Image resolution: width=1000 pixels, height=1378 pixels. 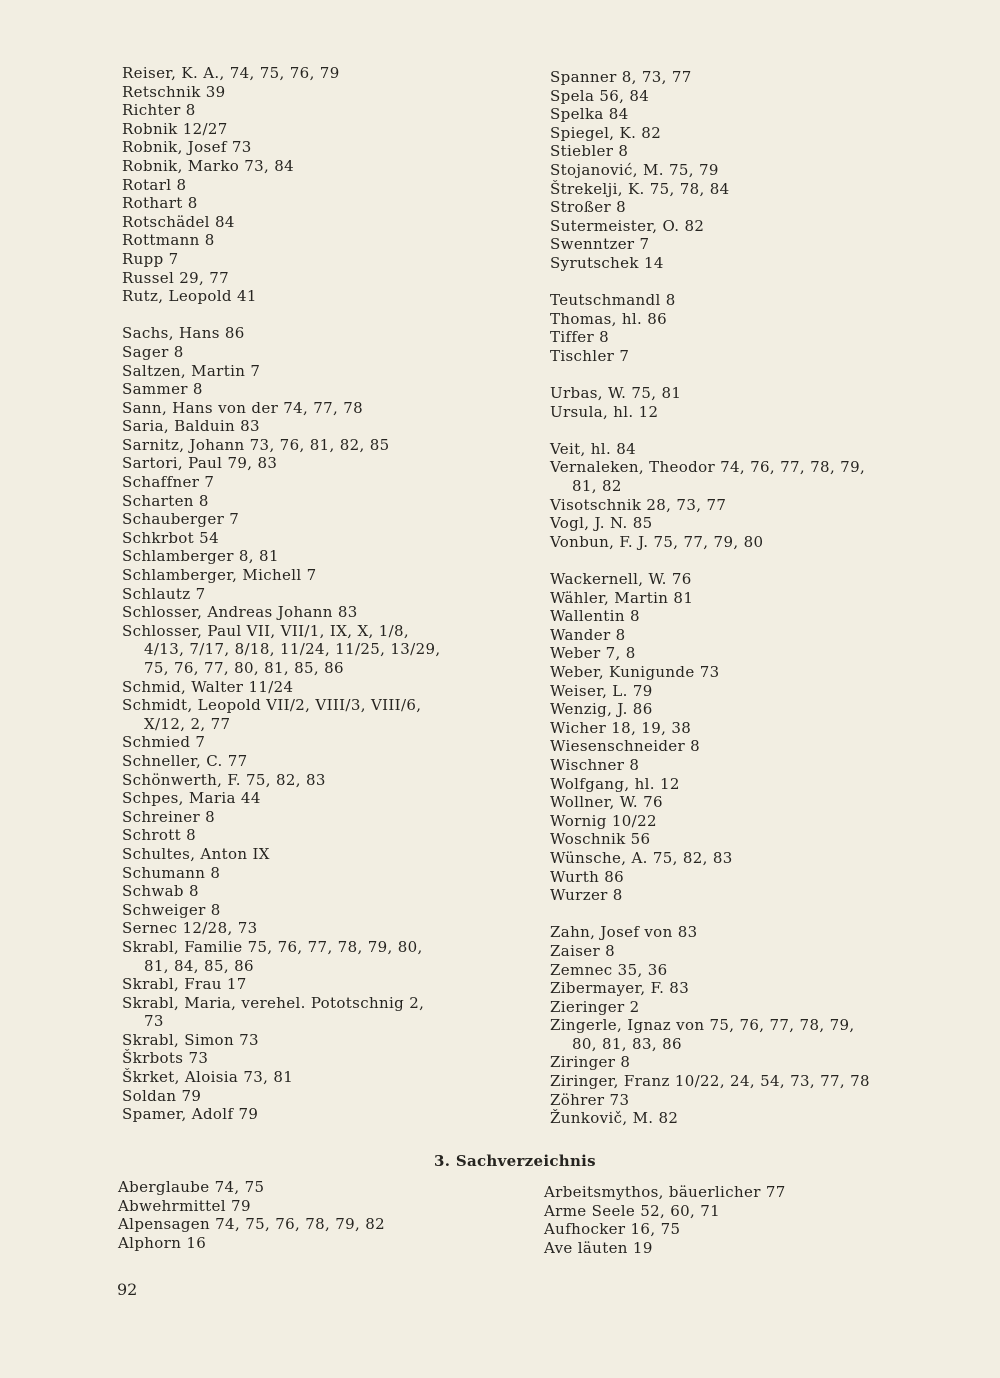 What do you see at coordinates (635, 672) in the screenshot?
I see `index-entry: Weber, Kunigunde 73` at bounding box center [635, 672].